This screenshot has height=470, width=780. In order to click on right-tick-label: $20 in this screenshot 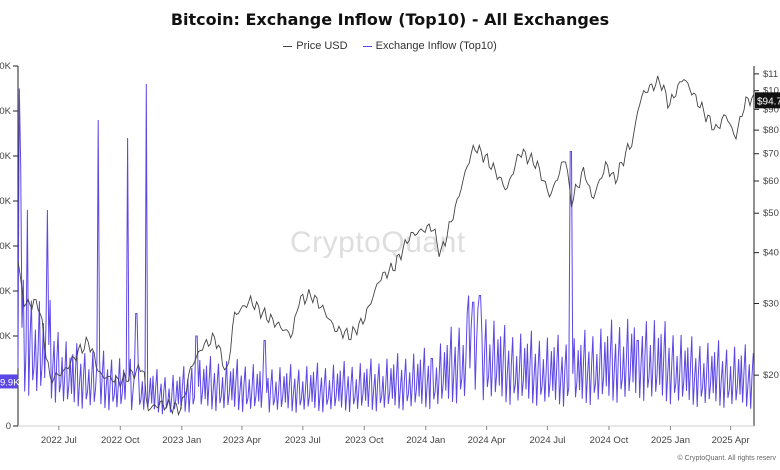, I will do `click(771, 375)`.